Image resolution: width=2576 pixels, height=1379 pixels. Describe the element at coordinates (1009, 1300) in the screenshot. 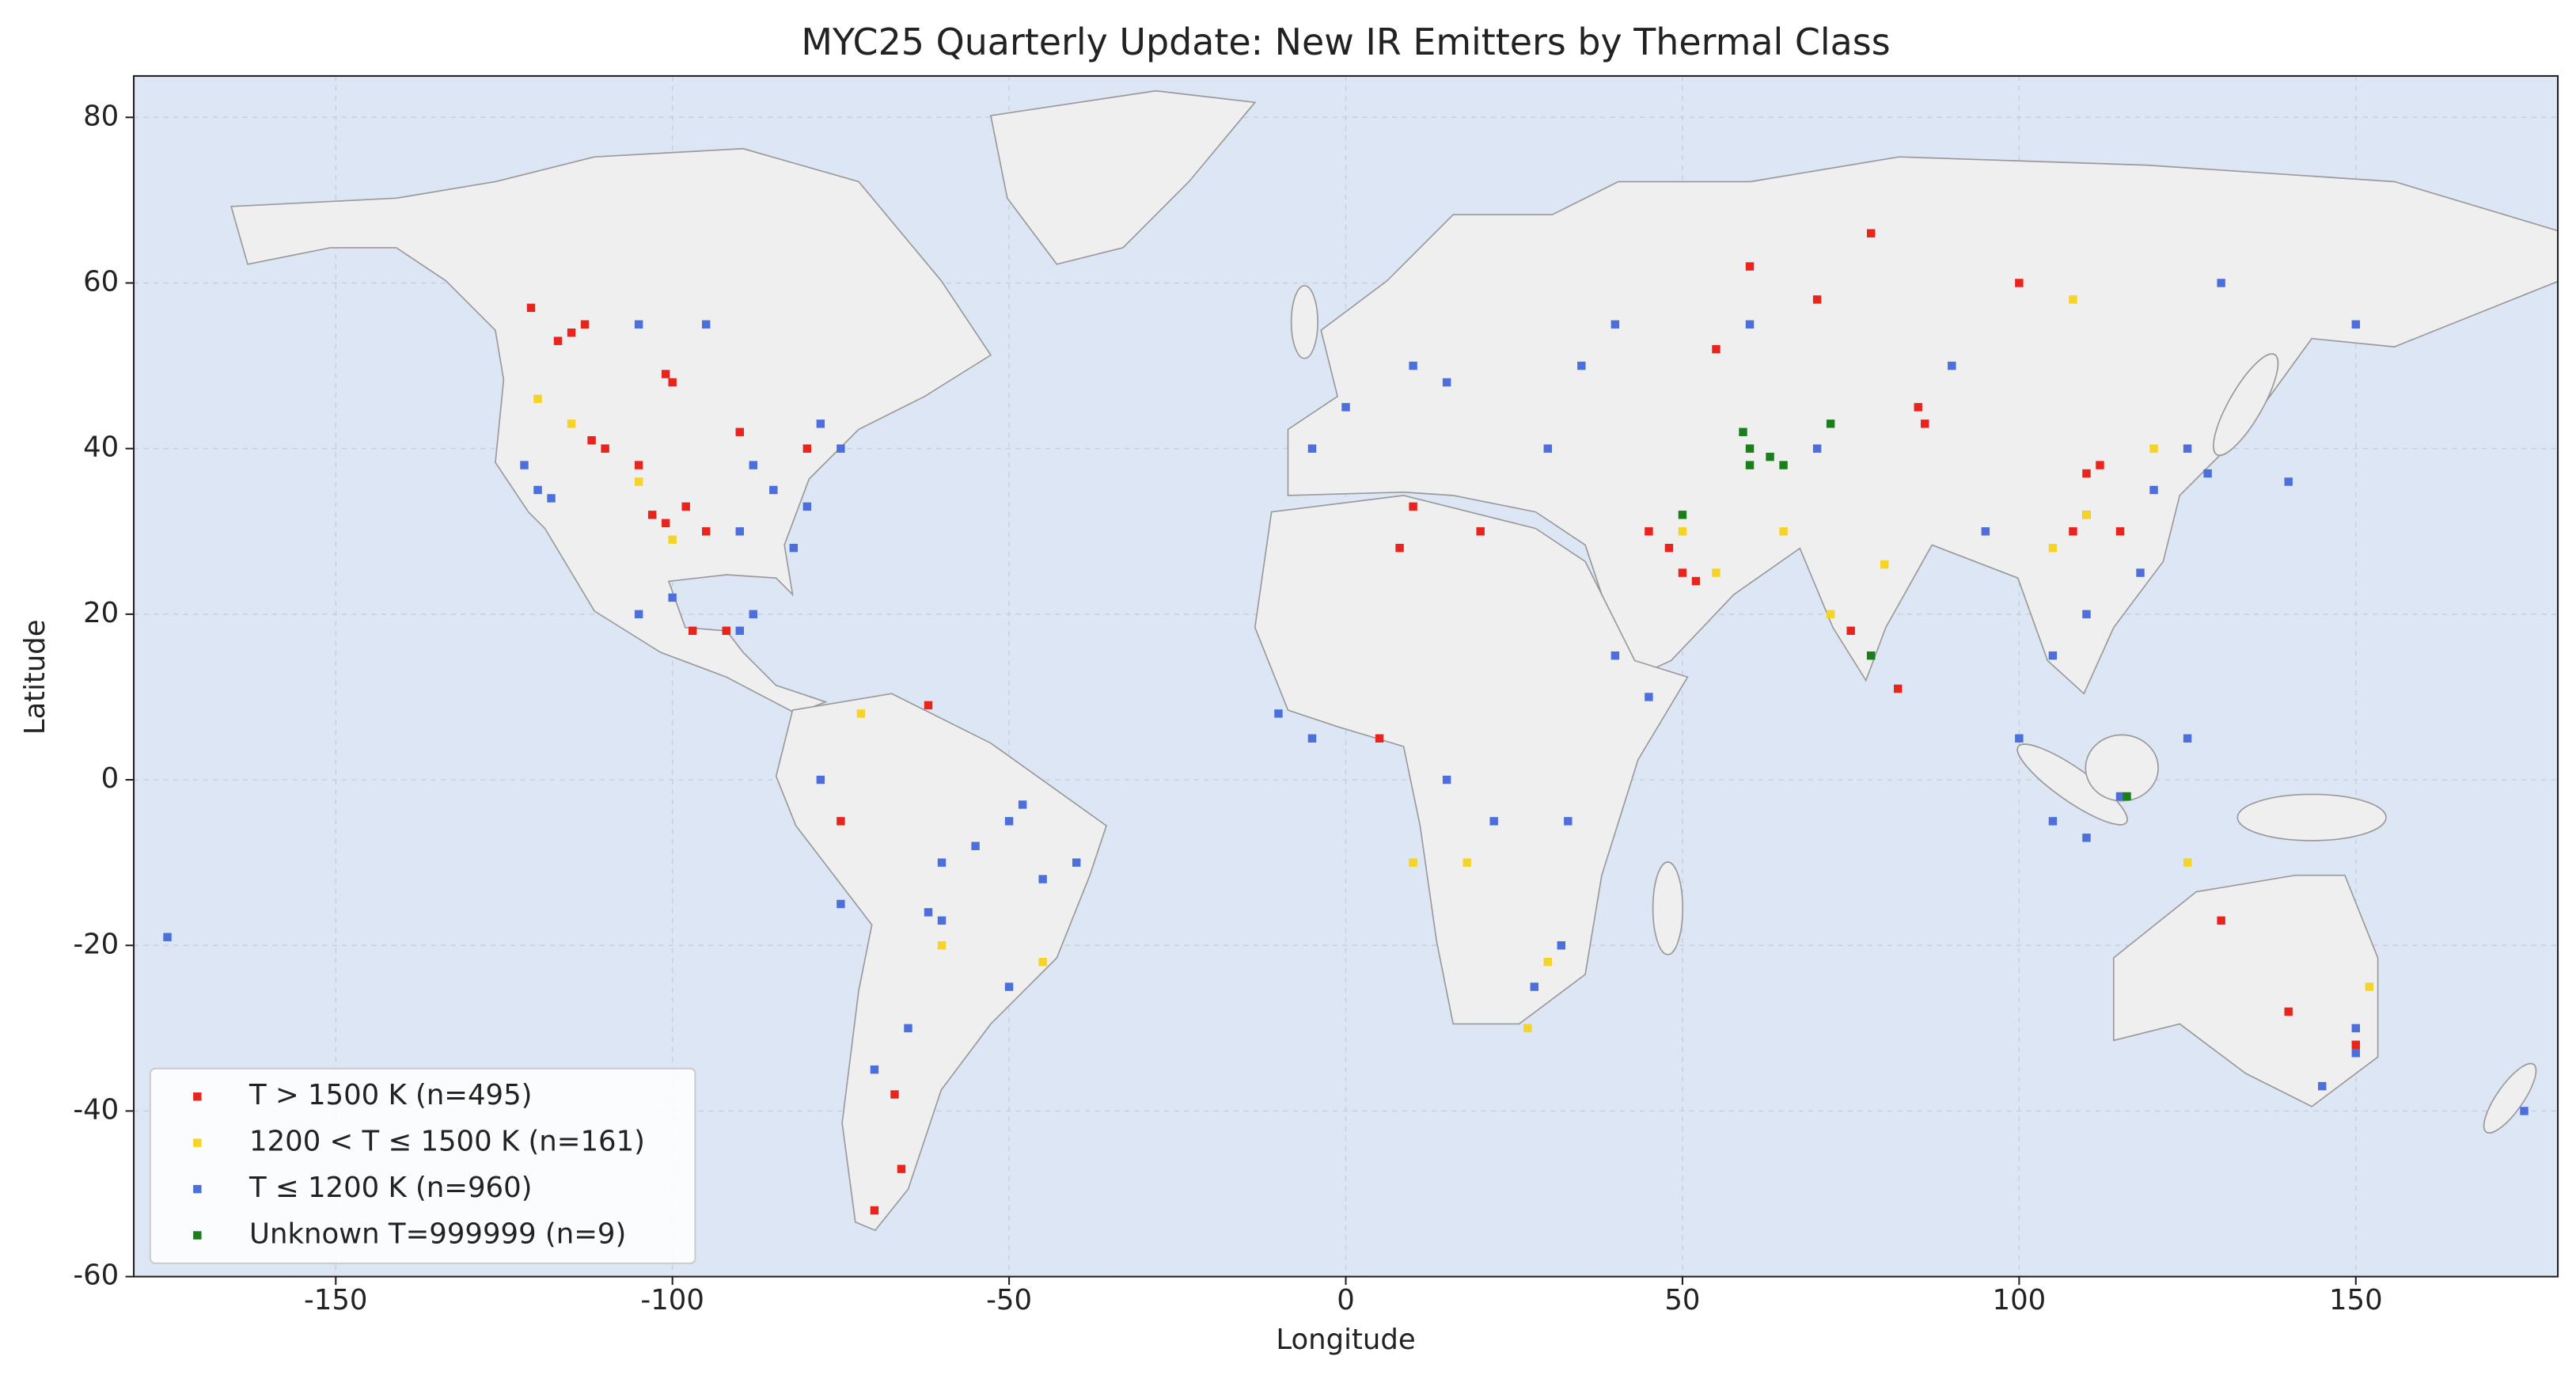

I see `x-tick-label: -50` at that location.